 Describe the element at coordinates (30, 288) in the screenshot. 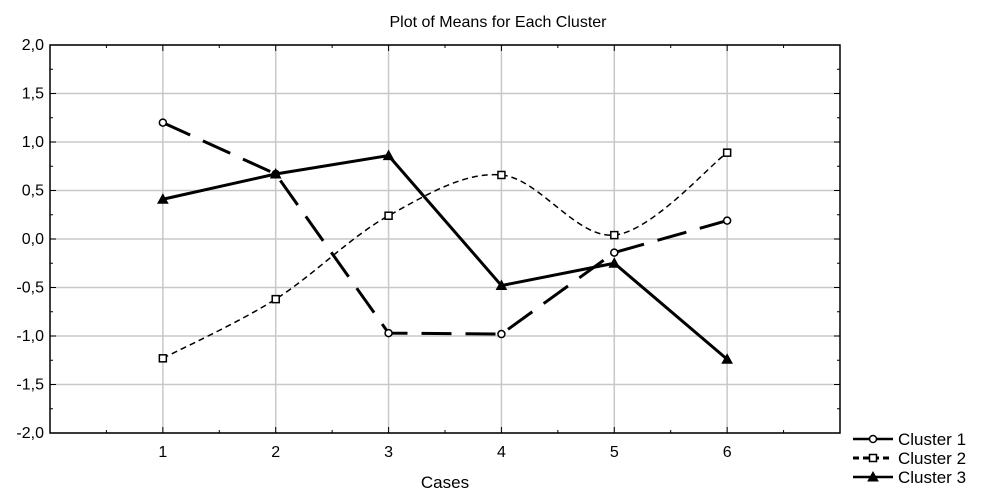

I see `y-tick-label: -0,5` at that location.